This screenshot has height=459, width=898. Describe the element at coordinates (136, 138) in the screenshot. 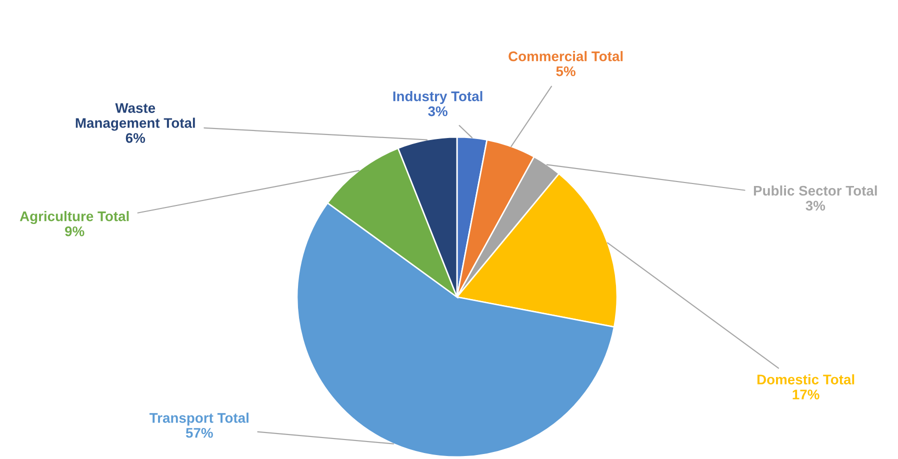

I see `data-label: 6%` at that location.